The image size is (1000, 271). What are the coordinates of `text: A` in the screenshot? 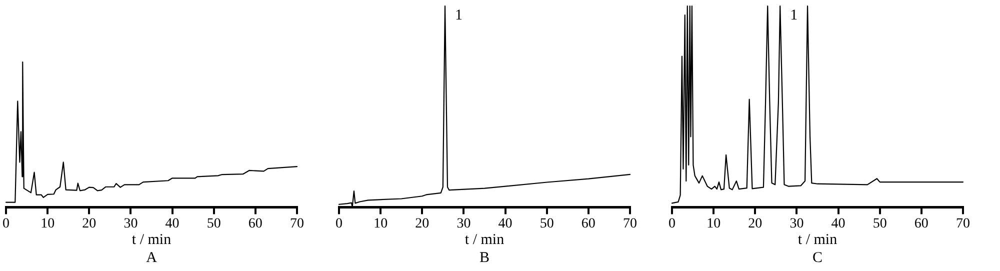 It's located at (152, 258).